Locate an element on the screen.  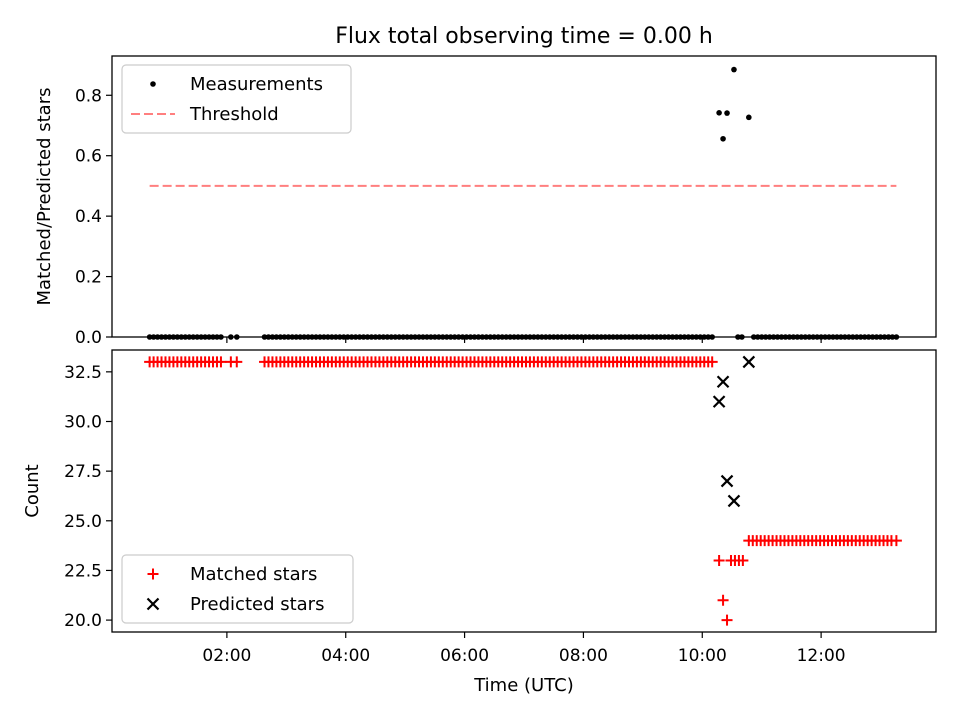
legend-threshold-label: Threshold is located at coordinates (234, 114).